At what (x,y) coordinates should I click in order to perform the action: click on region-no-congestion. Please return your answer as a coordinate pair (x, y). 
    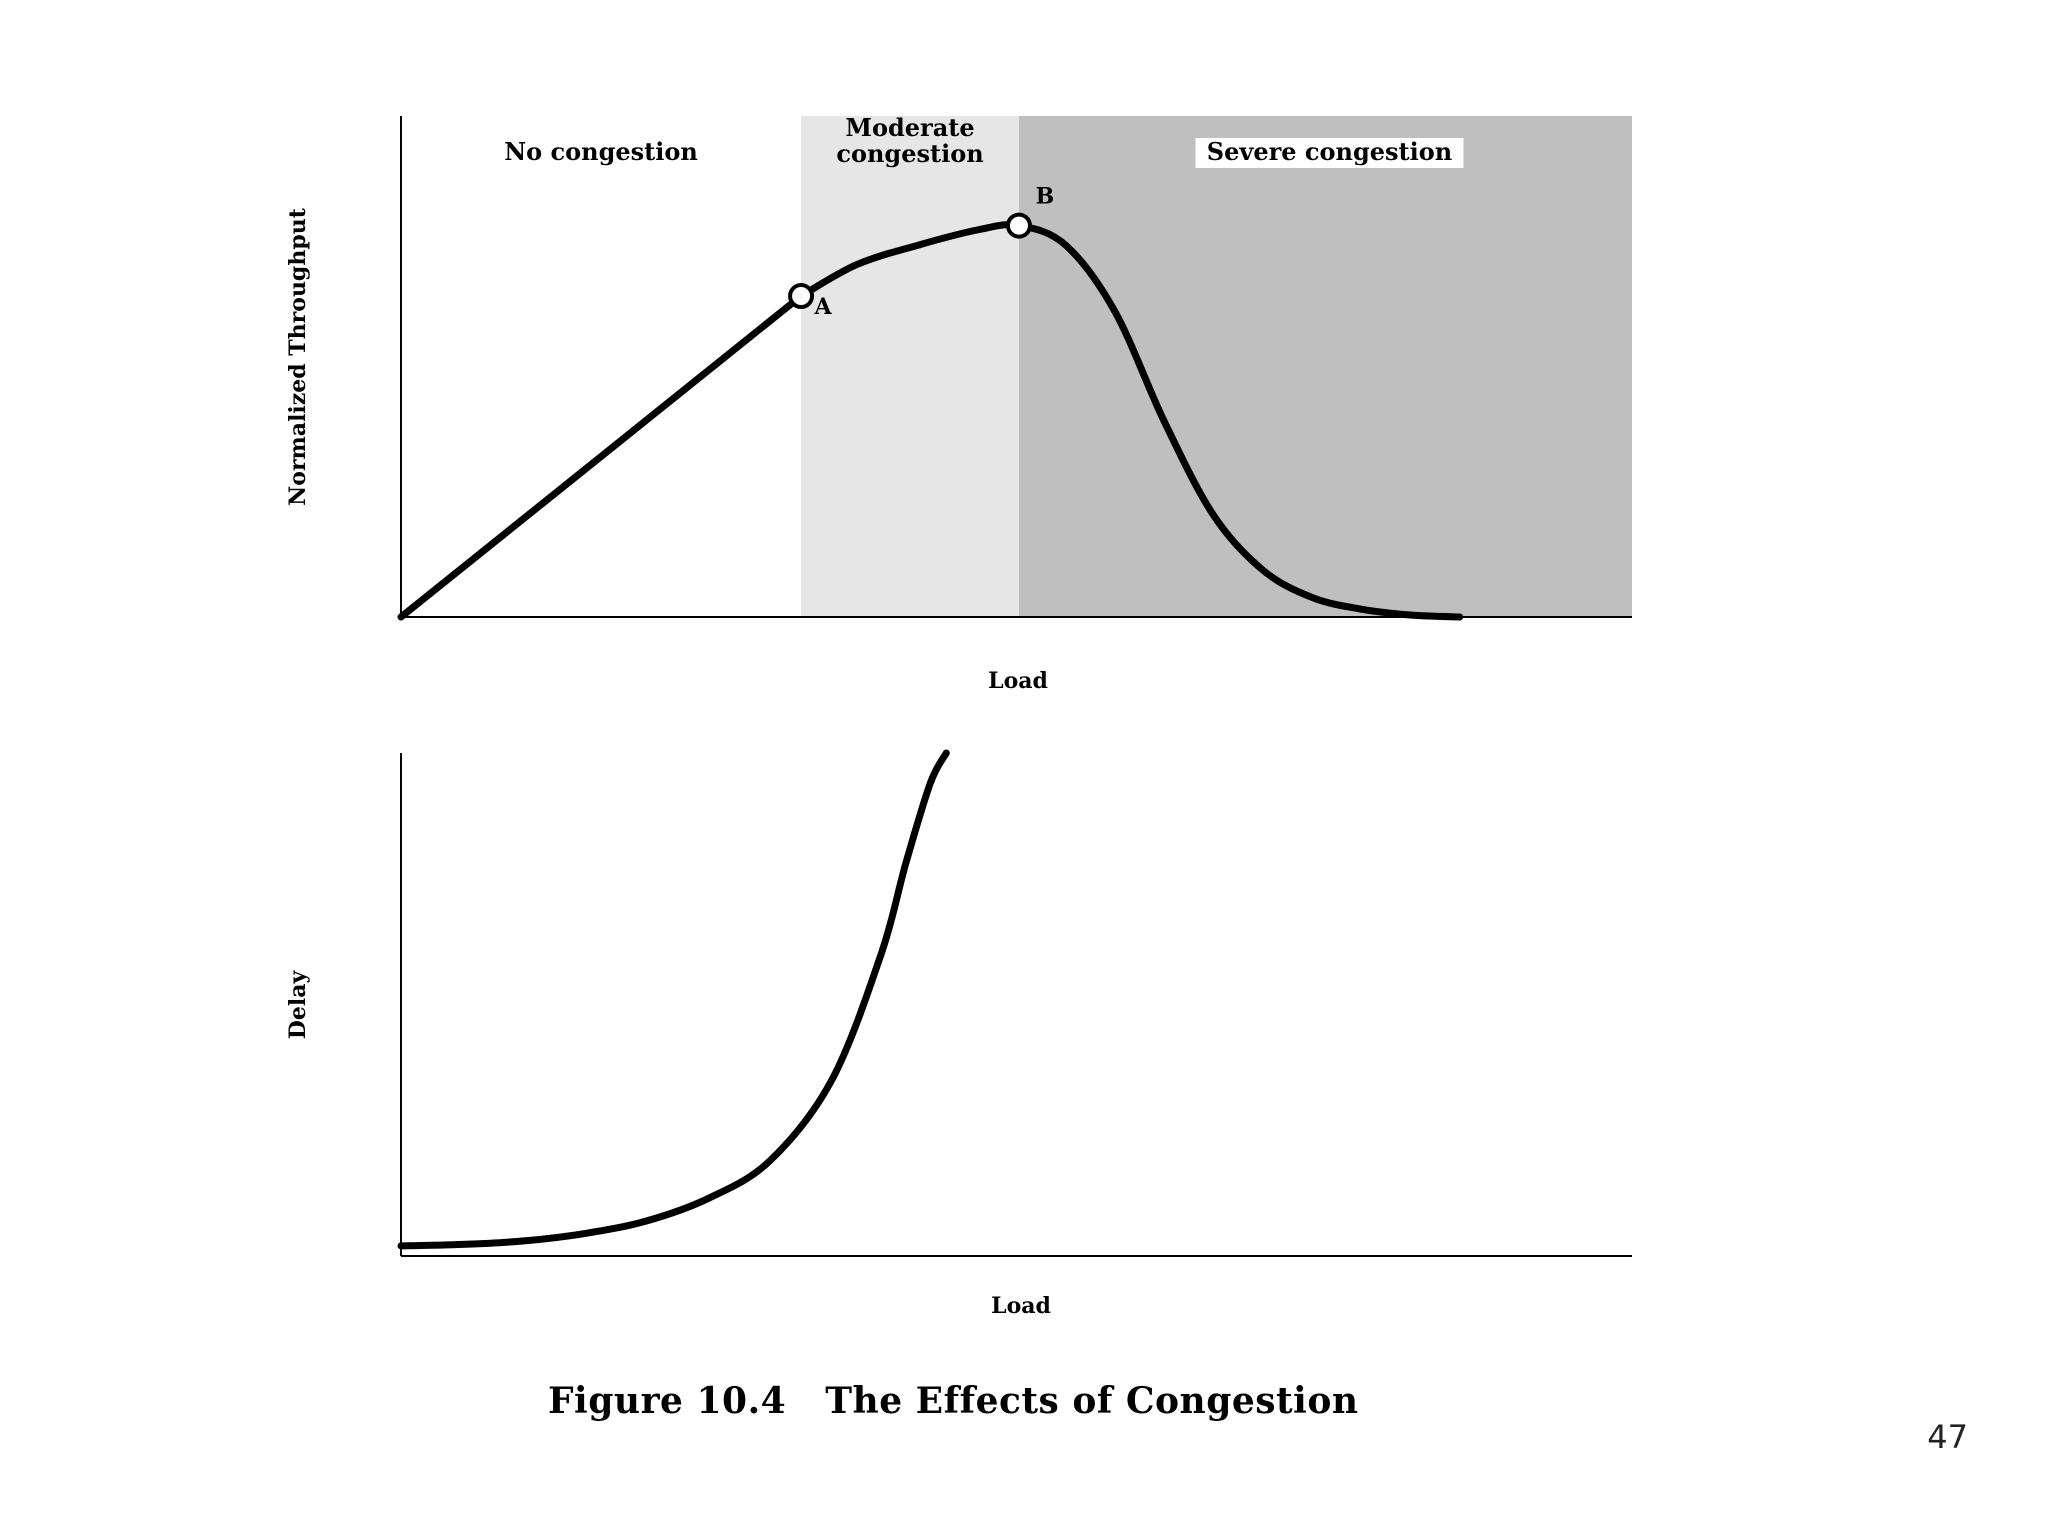
    Looking at the image, I should click on (601, 366).